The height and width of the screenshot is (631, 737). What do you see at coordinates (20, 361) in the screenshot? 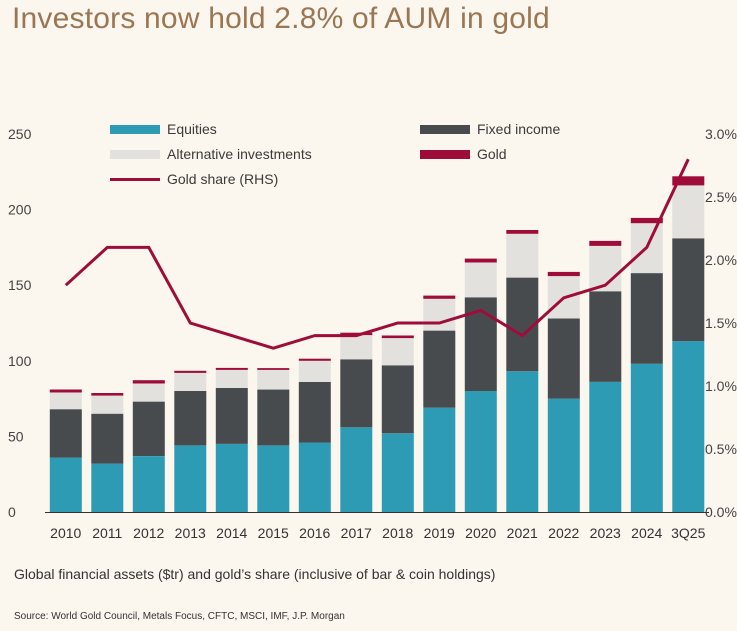
I see `left-axis-tick-label: 100` at bounding box center [20, 361].